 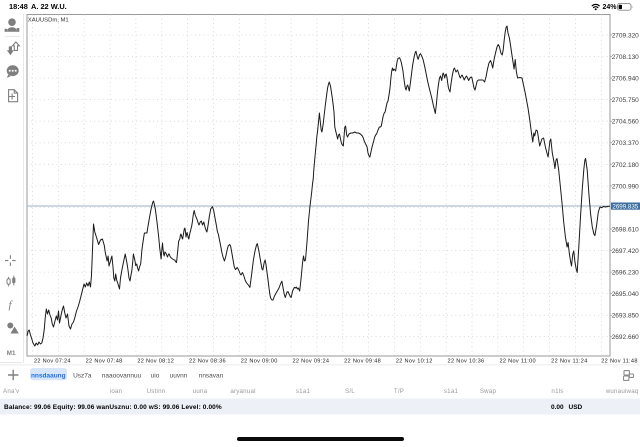 What do you see at coordinates (625, 57) in the screenshot?
I see `svg-text: 2708.130` at bounding box center [625, 57].